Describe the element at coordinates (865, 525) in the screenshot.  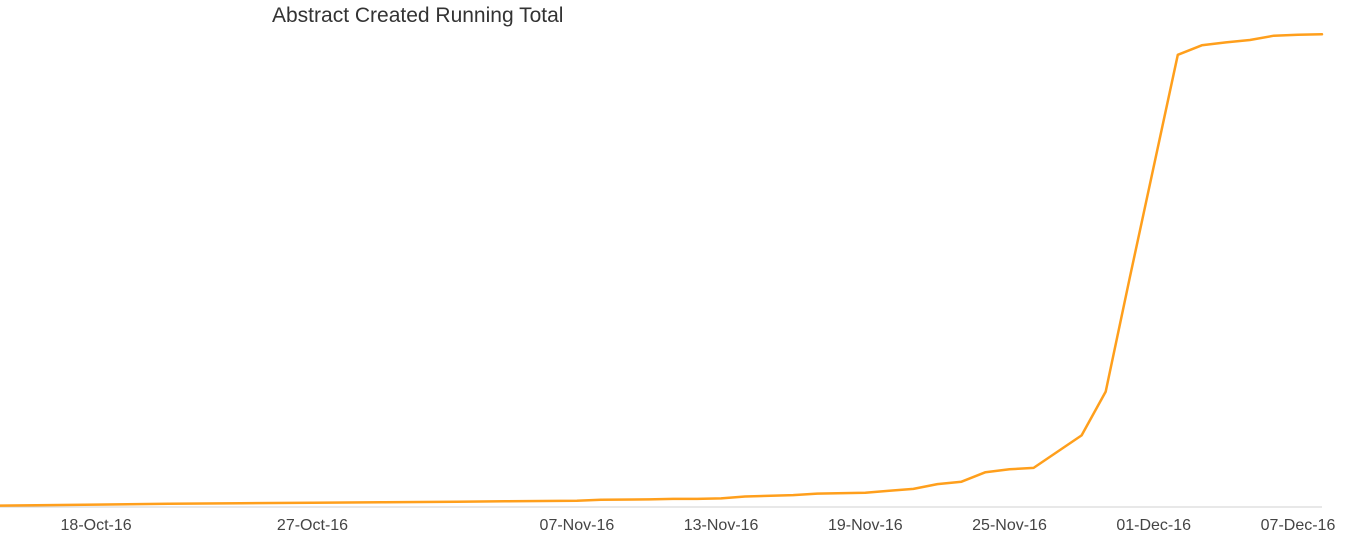
I see `x-tick-label: 19-Nov-16` at that location.